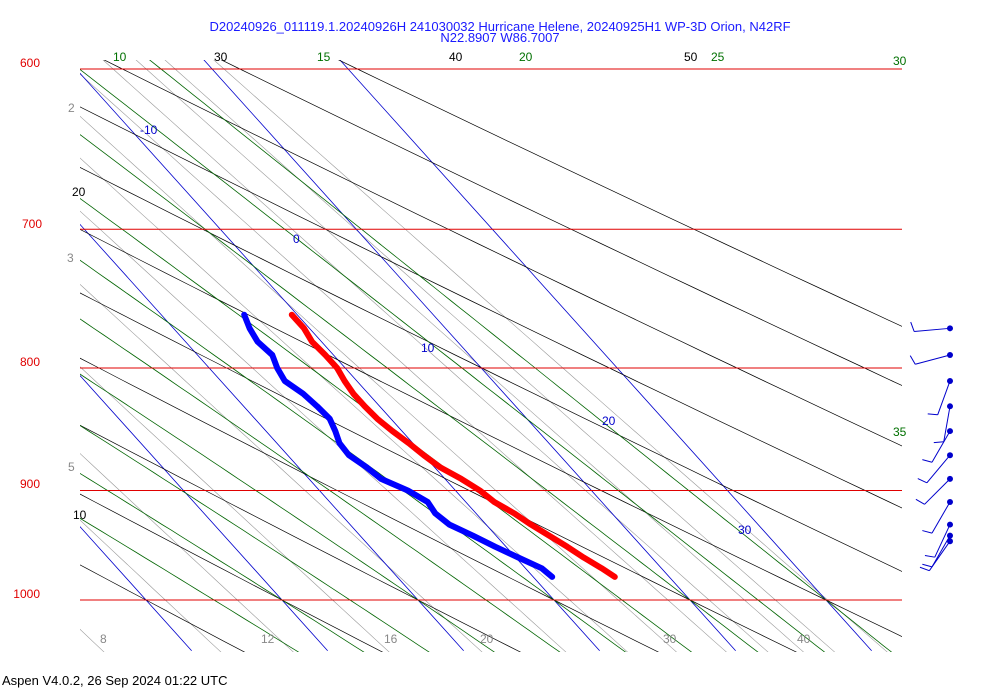  What do you see at coordinates (71, 467) in the screenshot?
I see `mixing-ratio-label: 5` at bounding box center [71, 467].